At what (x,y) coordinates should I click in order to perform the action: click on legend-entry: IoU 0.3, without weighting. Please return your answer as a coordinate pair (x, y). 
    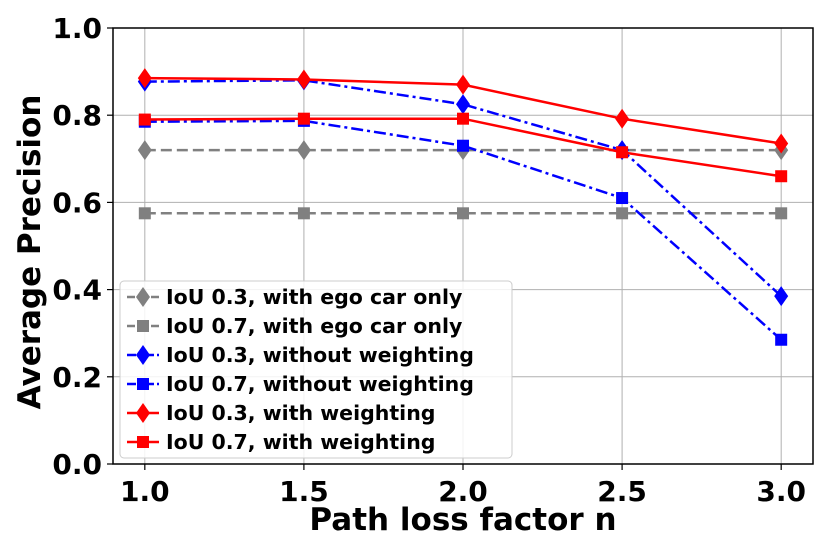
    Looking at the image, I should click on (300, 355).